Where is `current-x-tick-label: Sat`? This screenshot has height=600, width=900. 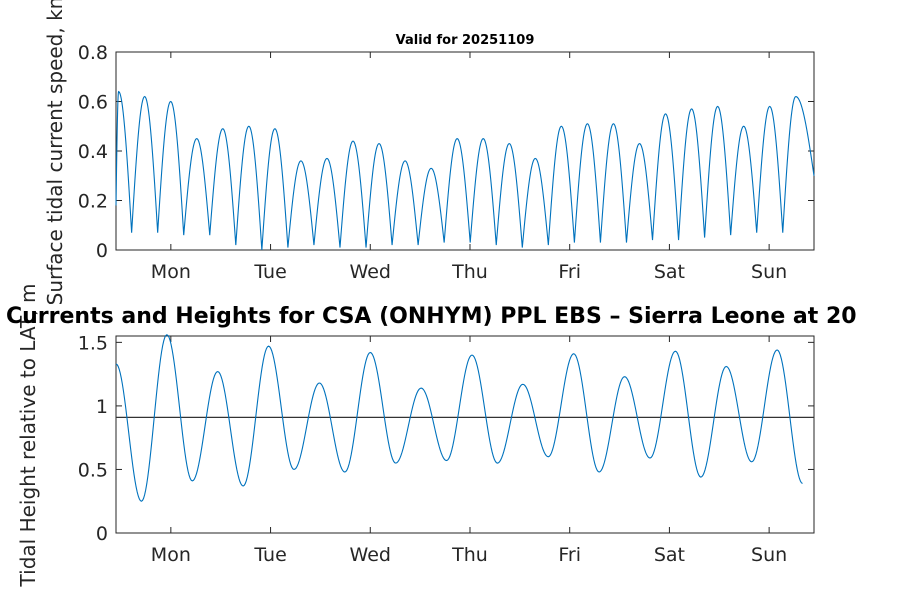 current-x-tick-label: Sat is located at coordinates (669, 272).